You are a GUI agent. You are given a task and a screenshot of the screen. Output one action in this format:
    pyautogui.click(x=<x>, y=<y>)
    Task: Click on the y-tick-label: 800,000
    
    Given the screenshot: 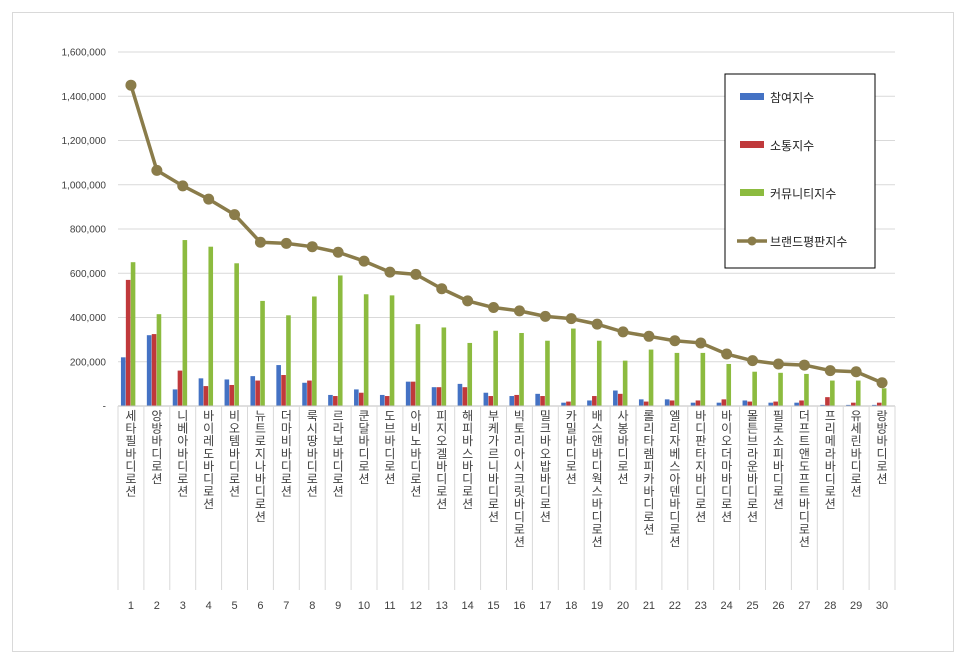 What is the action you would take?
    pyautogui.click(x=88, y=230)
    